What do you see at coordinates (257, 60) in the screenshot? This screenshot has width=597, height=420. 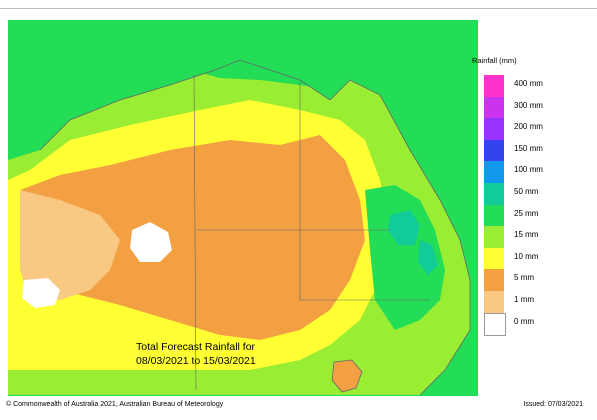 I see `top-end-green` at bounding box center [257, 60].